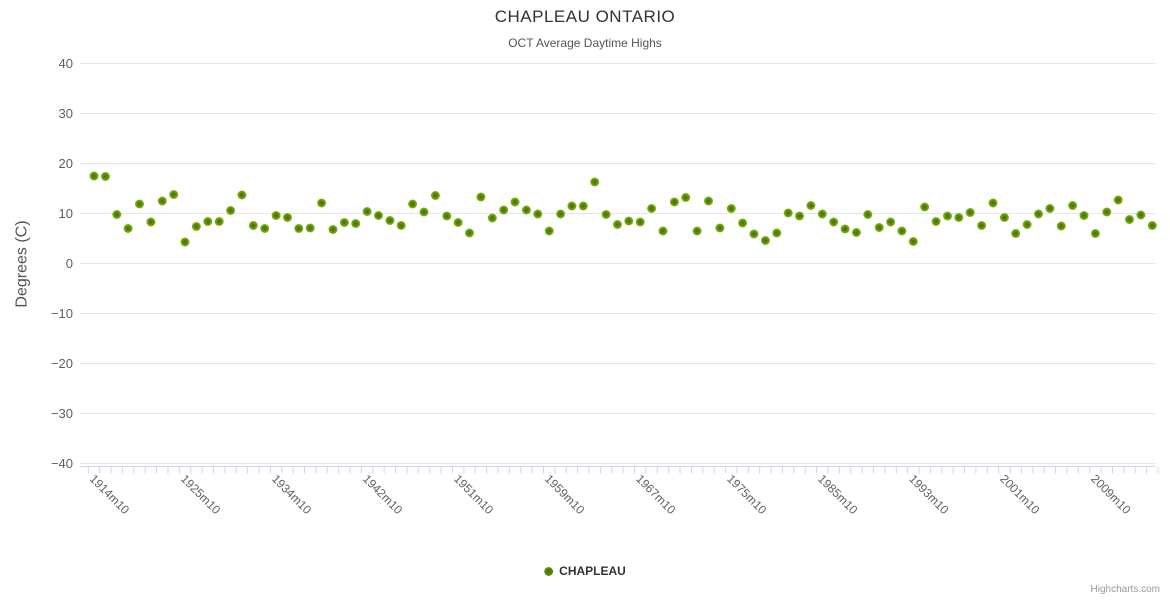  I want to click on x-tick-label: 1967m10, so click(656, 495).